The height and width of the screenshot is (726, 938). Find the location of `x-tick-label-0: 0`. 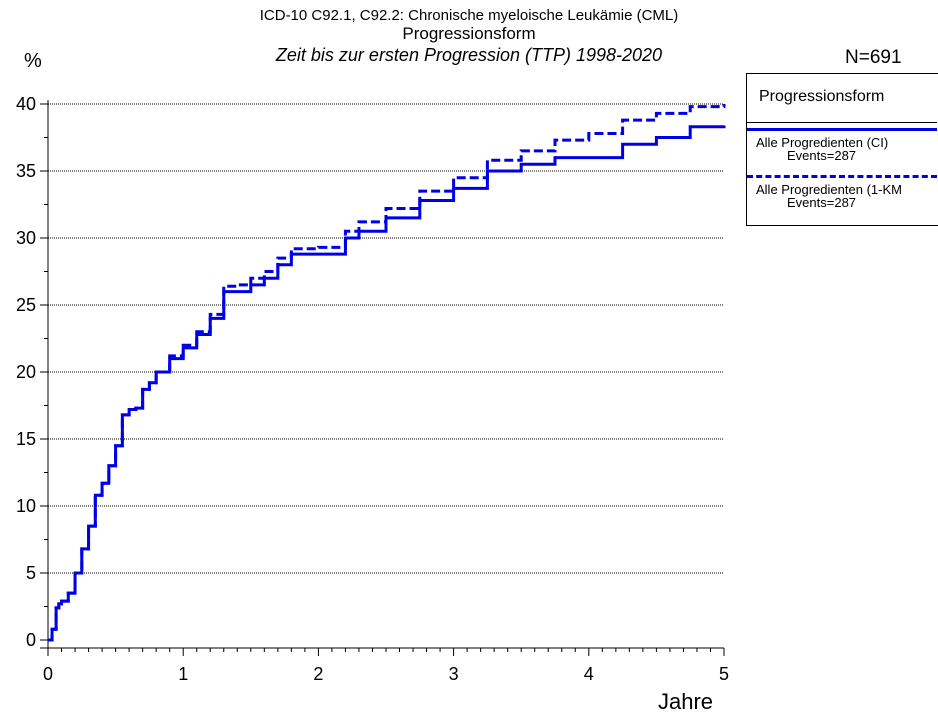

x-tick-label-0: 0 is located at coordinates (48, 674).